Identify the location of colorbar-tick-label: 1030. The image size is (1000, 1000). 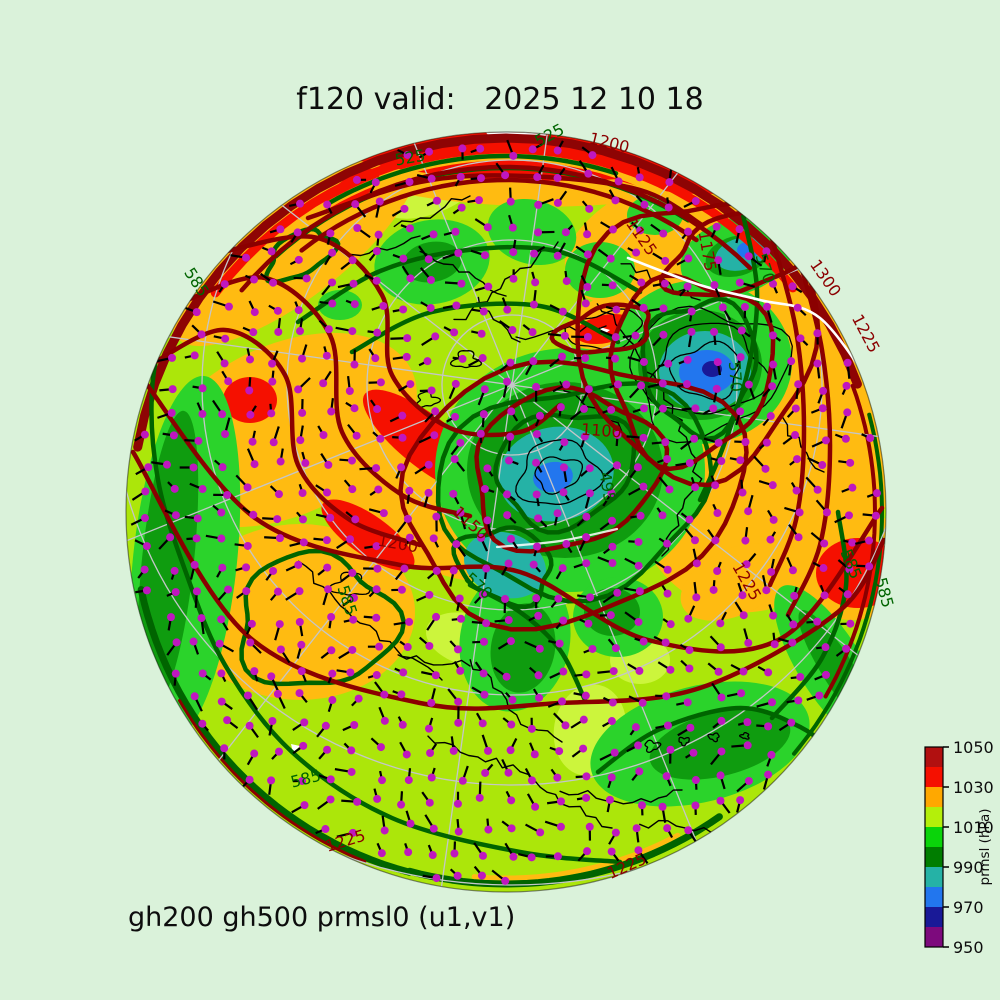
(973, 787).